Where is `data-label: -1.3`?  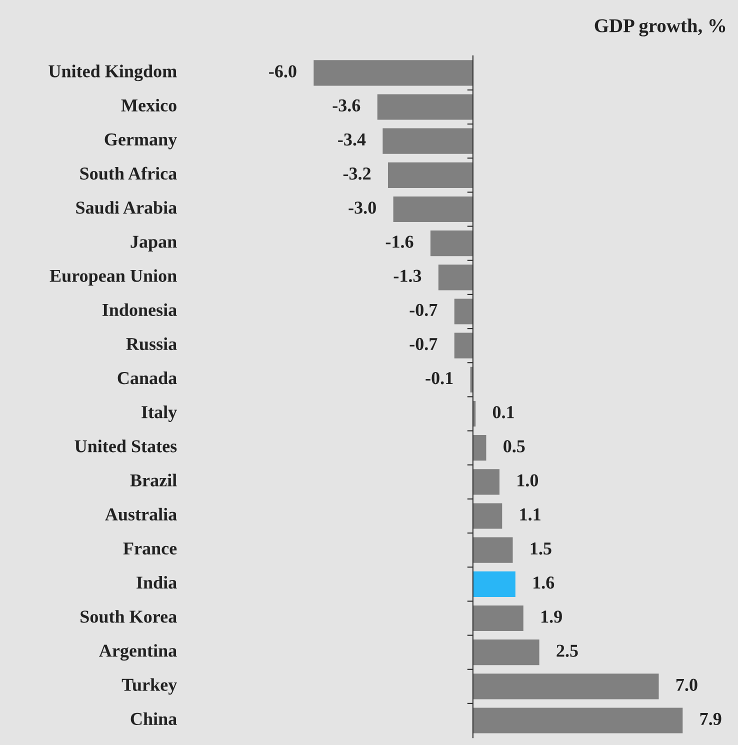 data-label: -1.3 is located at coordinates (408, 276).